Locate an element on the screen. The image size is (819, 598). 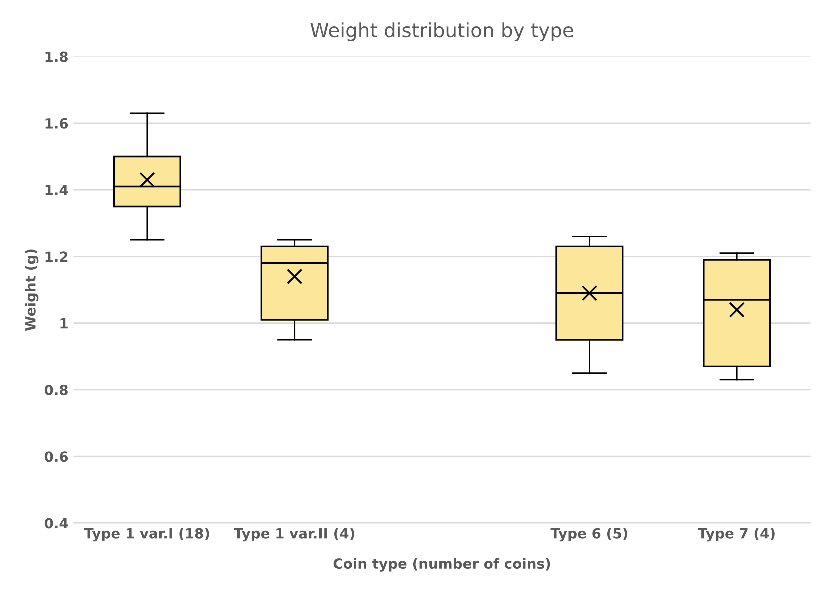
x-tick-label: Type 1 var.I (18) is located at coordinates (147, 535).